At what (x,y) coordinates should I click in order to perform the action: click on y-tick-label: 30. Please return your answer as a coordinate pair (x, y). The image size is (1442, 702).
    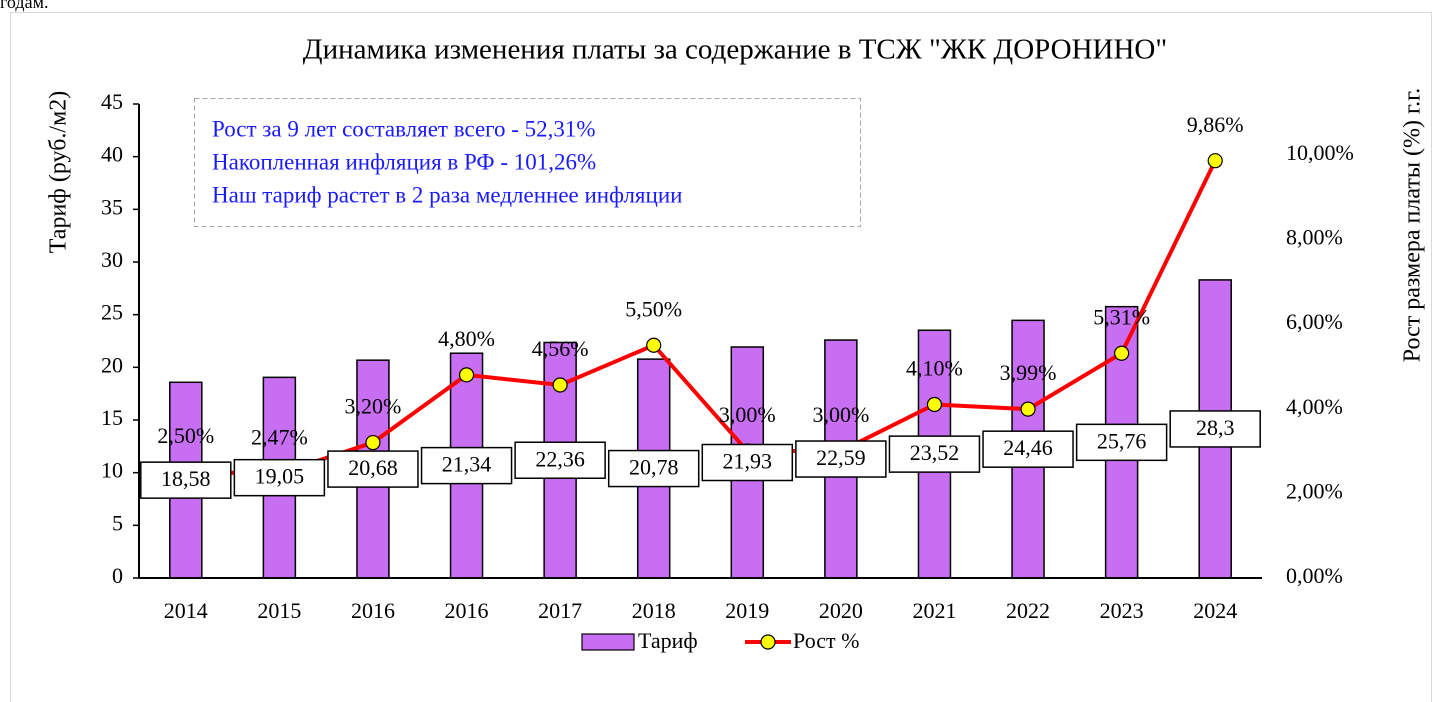
    Looking at the image, I should click on (112, 259).